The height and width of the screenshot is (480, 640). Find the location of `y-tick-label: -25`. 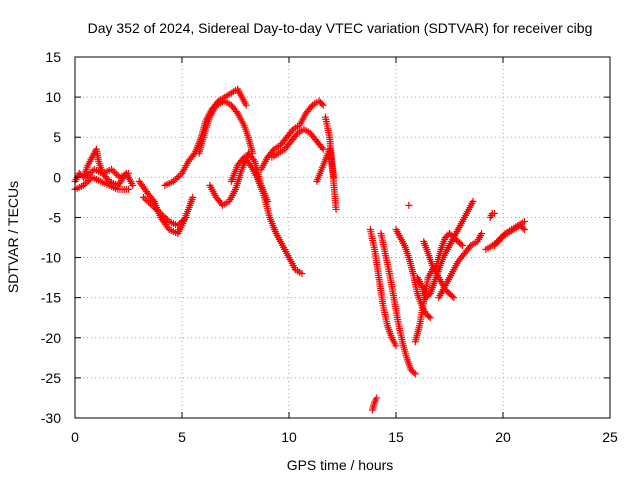

y-tick-label: -25 is located at coordinates (51, 378).